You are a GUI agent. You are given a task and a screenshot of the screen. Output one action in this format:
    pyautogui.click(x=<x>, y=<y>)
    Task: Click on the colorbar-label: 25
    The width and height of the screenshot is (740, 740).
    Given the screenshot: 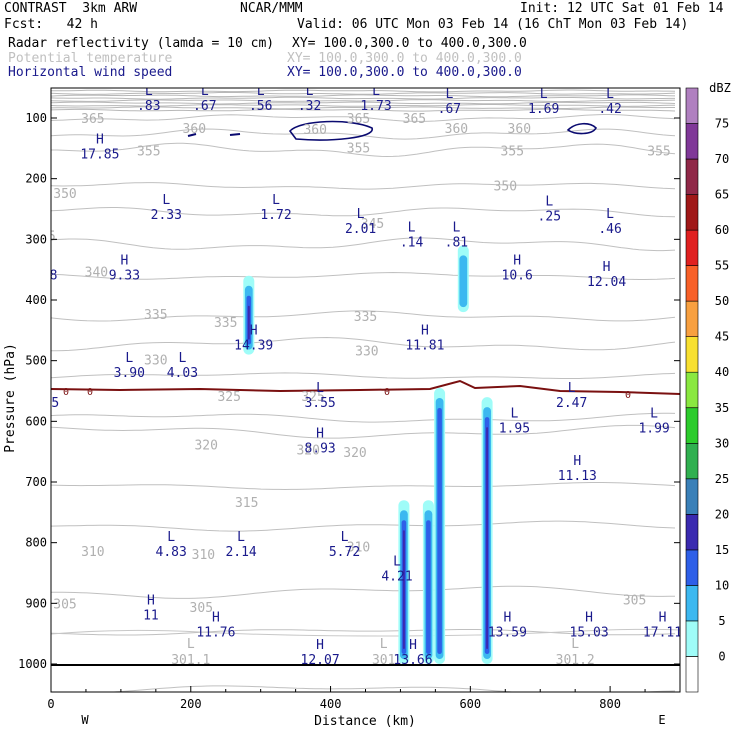 What is the action you would take?
    pyautogui.click(x=722, y=479)
    